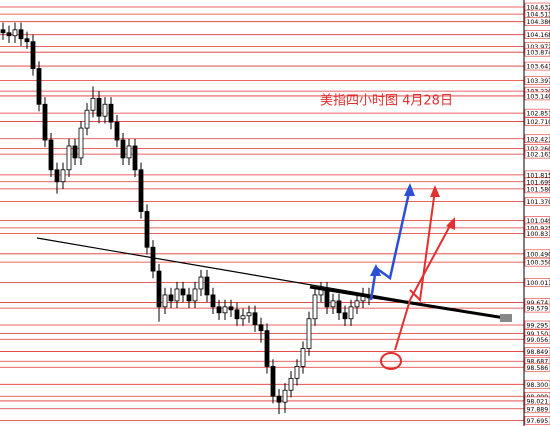  What do you see at coordinates (375, 270) in the screenshot?
I see `blue-arrowhead-small` at bounding box center [375, 270].